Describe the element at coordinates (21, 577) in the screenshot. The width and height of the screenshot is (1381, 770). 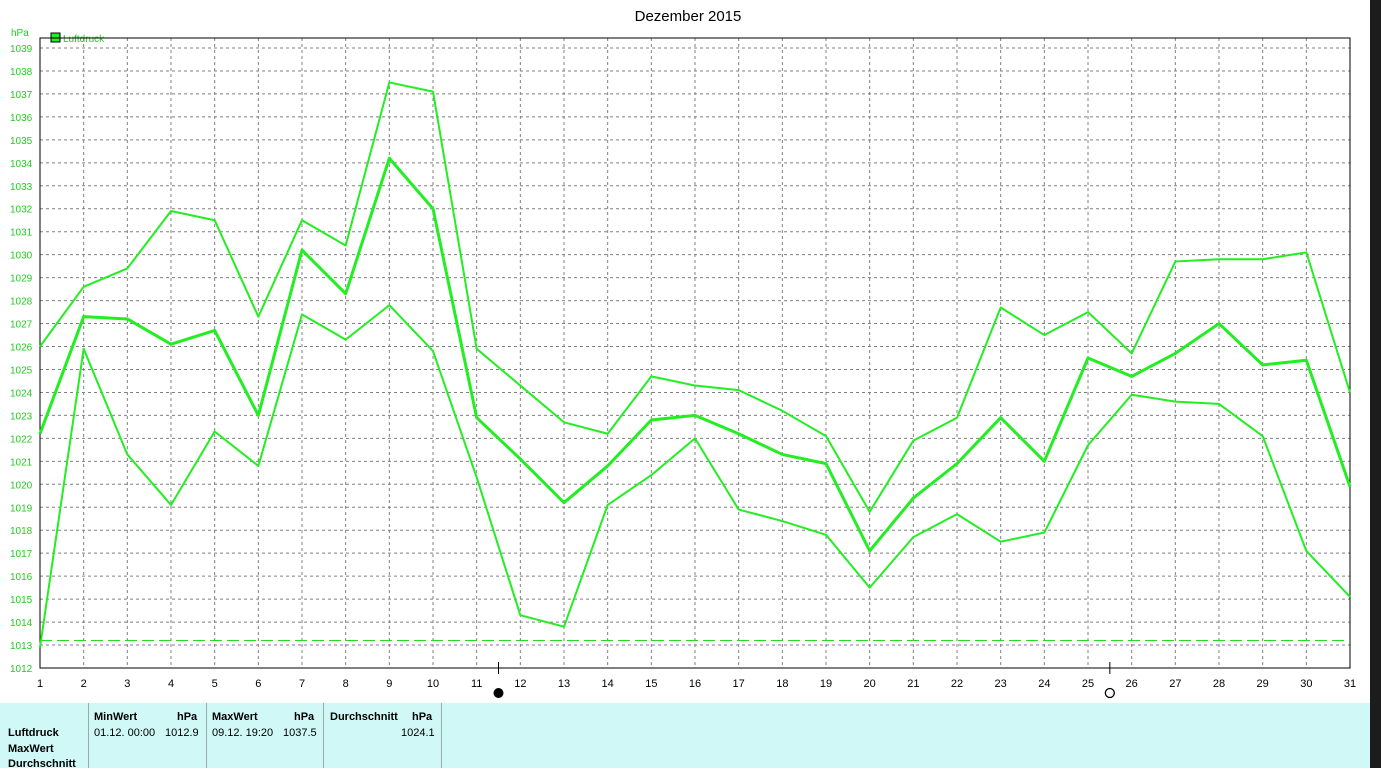
I see `y-tick-label: 1016` at that location.